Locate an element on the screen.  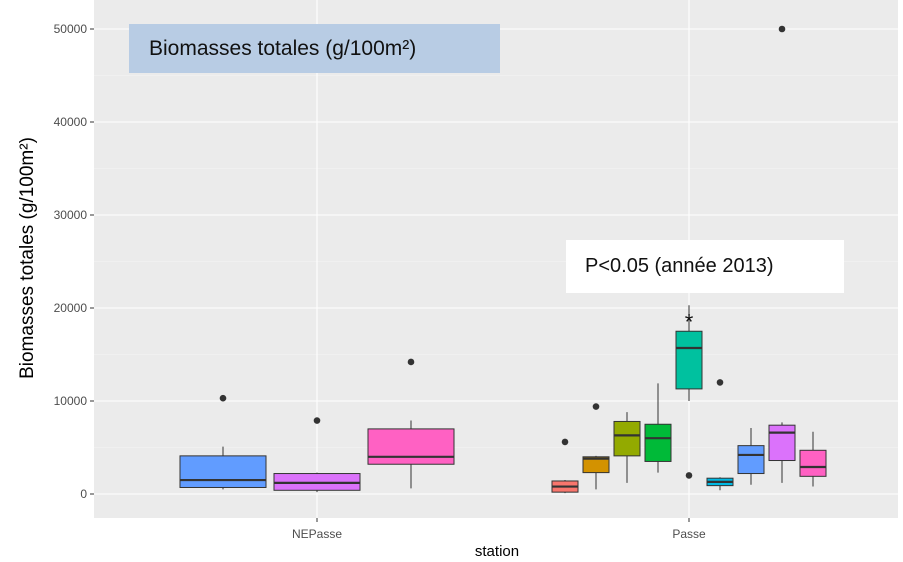
y-tick-label: 0 is located at coordinates (83, 494).